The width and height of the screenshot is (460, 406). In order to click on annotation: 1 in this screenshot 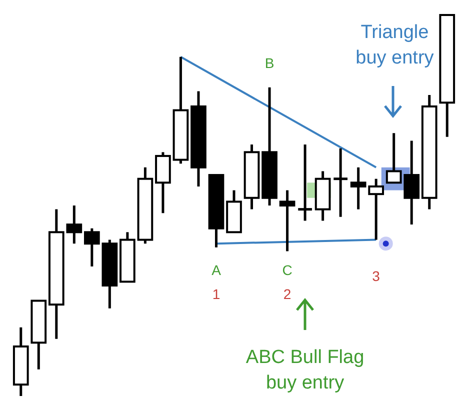, I will do `click(216, 294)`.